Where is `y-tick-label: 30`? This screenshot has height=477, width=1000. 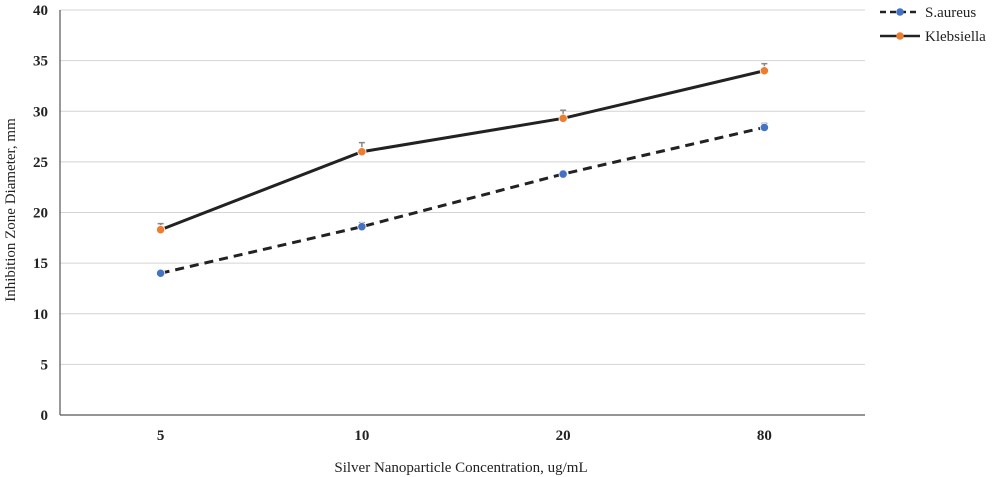 y-tick-label: 30 is located at coordinates (40, 112).